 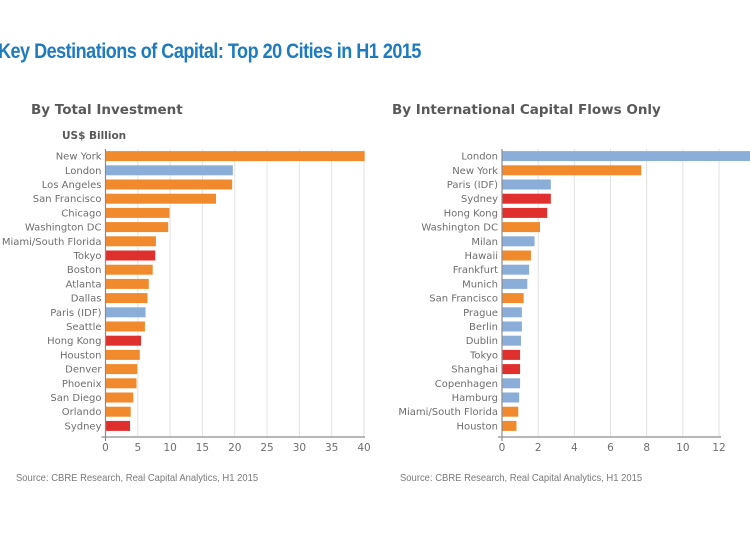 What do you see at coordinates (512, 326) in the screenshot?
I see `bar-berlin` at bounding box center [512, 326].